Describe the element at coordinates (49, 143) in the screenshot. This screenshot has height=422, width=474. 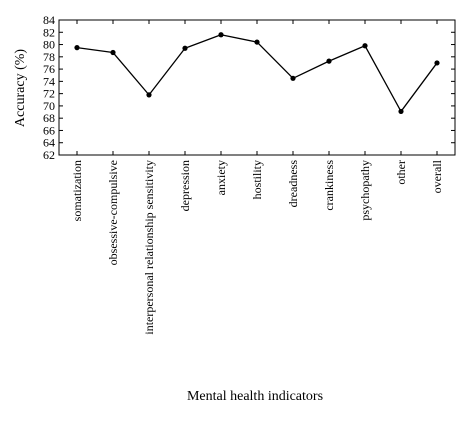
I see `y-tick-label: 64` at that location.